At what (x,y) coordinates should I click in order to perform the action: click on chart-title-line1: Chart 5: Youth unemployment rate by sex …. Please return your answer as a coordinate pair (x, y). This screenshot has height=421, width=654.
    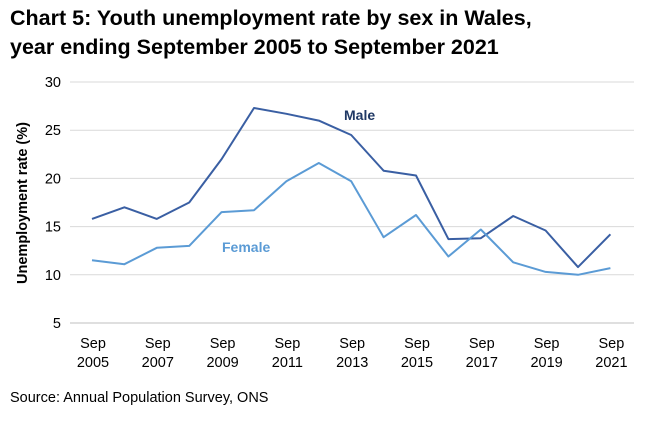
    Looking at the image, I should click on (271, 18).